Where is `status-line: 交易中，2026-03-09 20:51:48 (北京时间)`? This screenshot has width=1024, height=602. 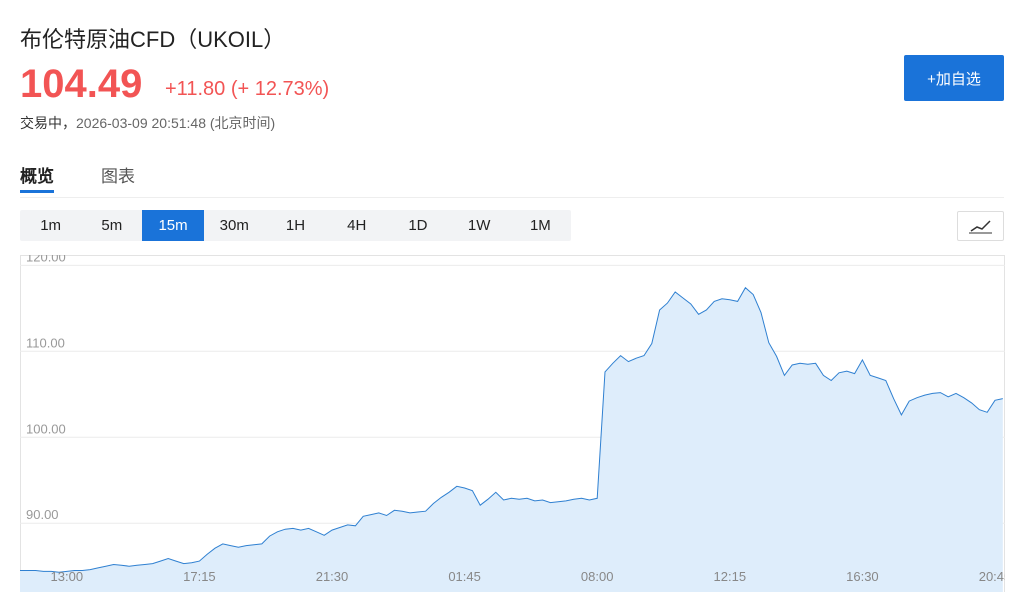 status-line: 交易中，2026-03-09 20:51:48 (北京时间) is located at coordinates (147, 123).